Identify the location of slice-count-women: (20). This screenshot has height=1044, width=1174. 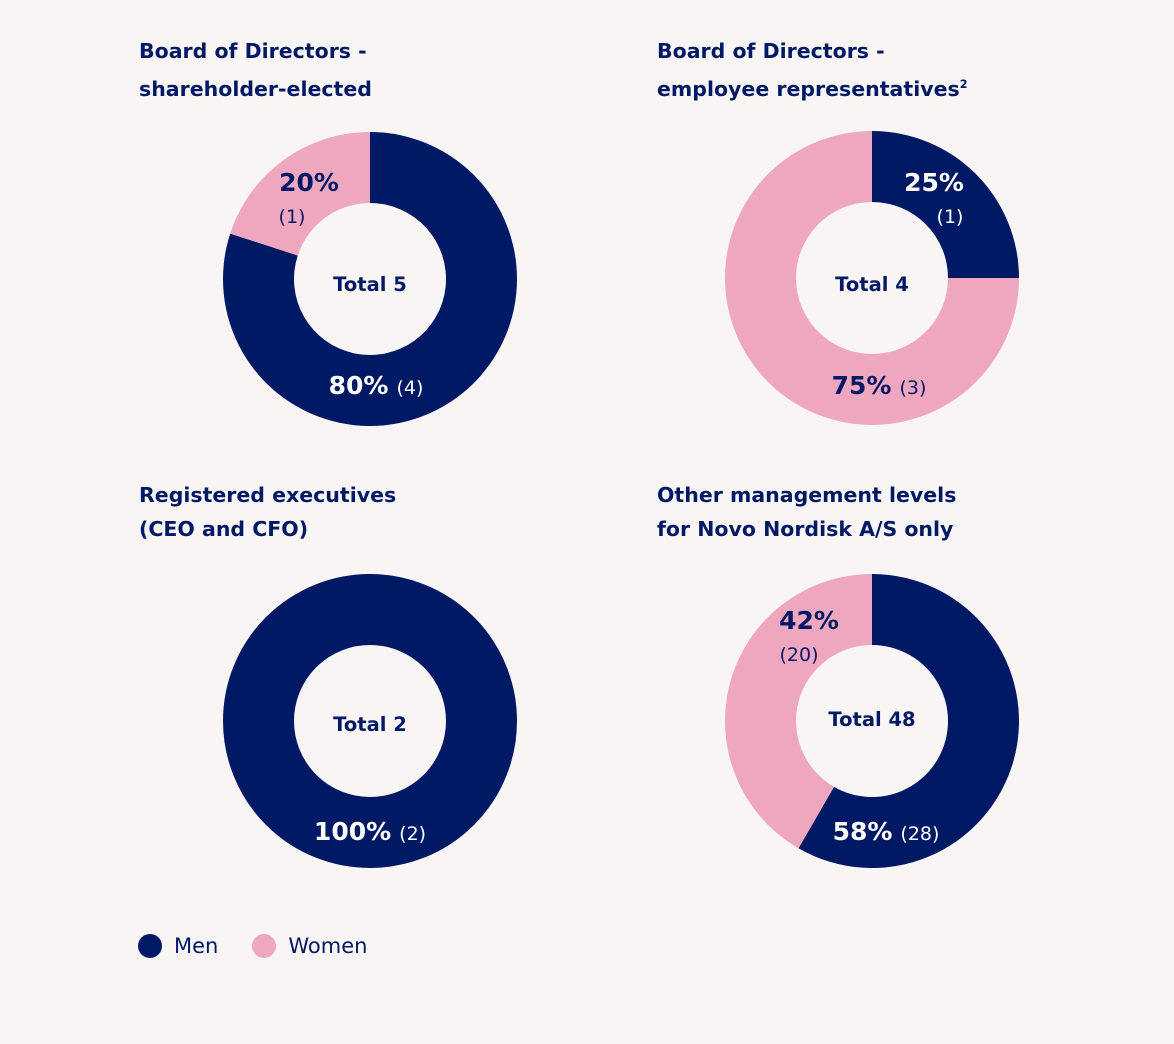
(798, 655).